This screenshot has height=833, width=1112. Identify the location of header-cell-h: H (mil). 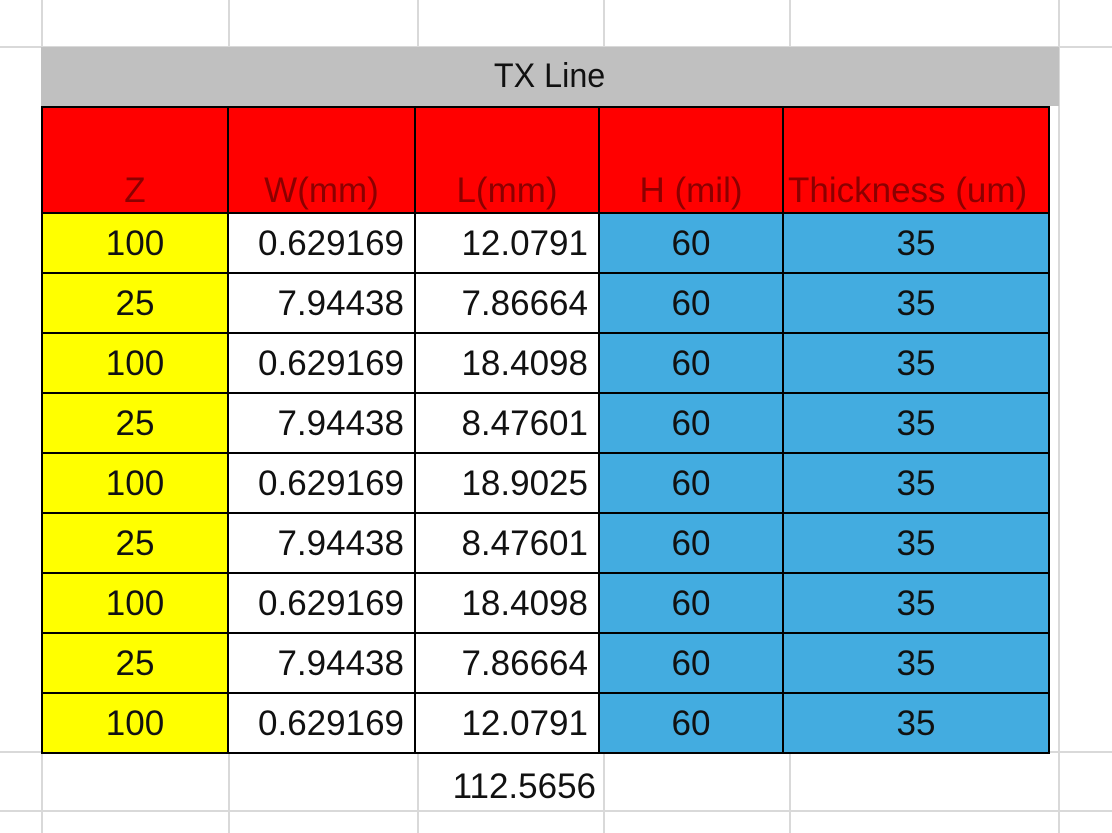
(691, 160).